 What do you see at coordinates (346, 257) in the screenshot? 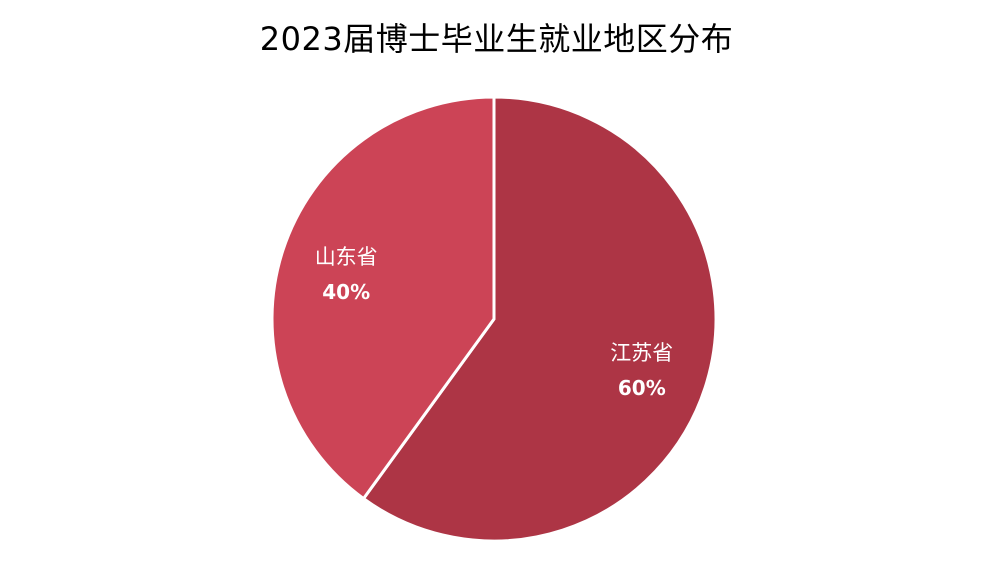
I see `pie-category-label: 山东省` at bounding box center [346, 257].